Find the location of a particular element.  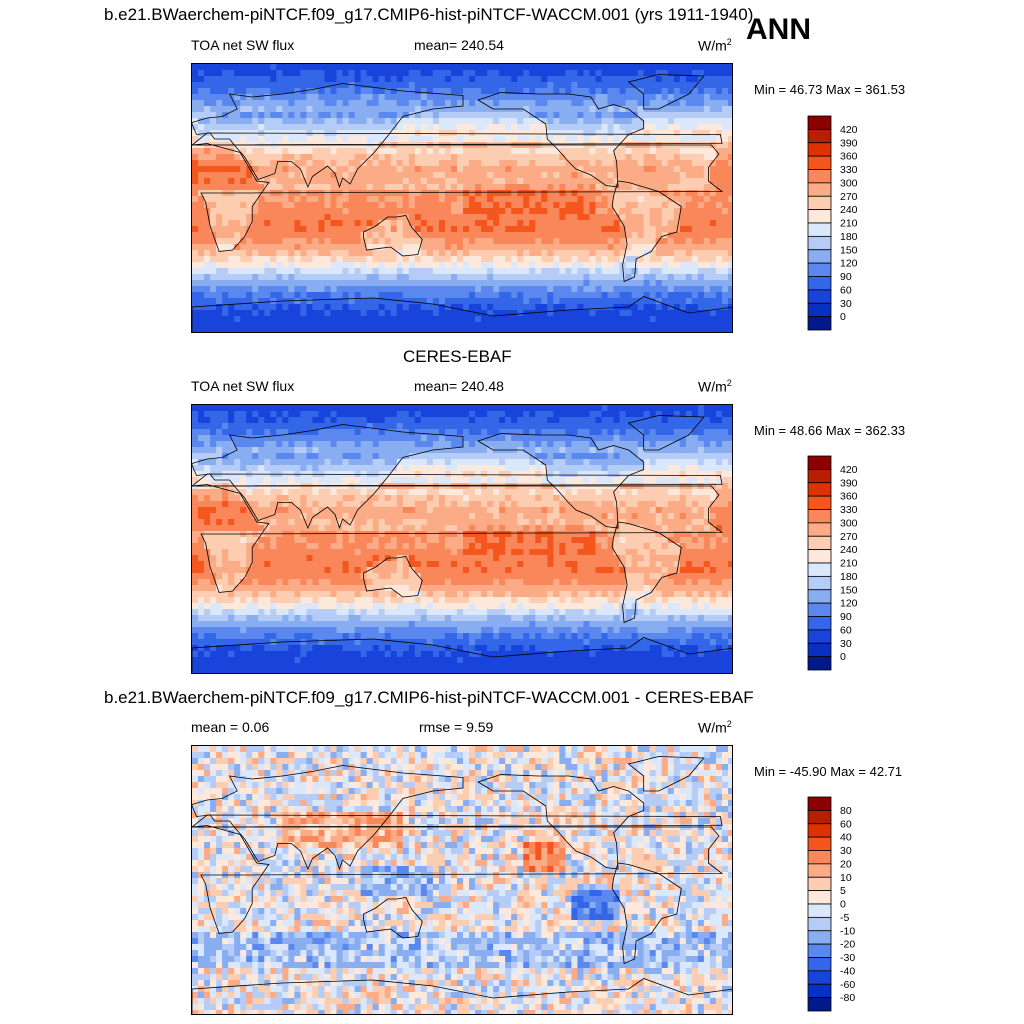

colorbar-swatch is located at coordinates (819, 310).